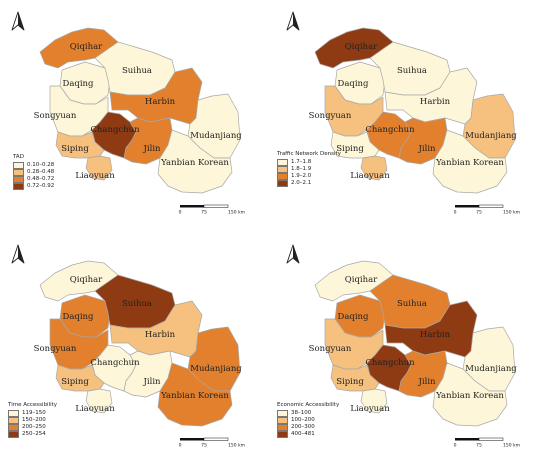  Describe the element at coordinates (41, 179) in the screenshot. I see `legend-label: 0.48–0.72` at that location.